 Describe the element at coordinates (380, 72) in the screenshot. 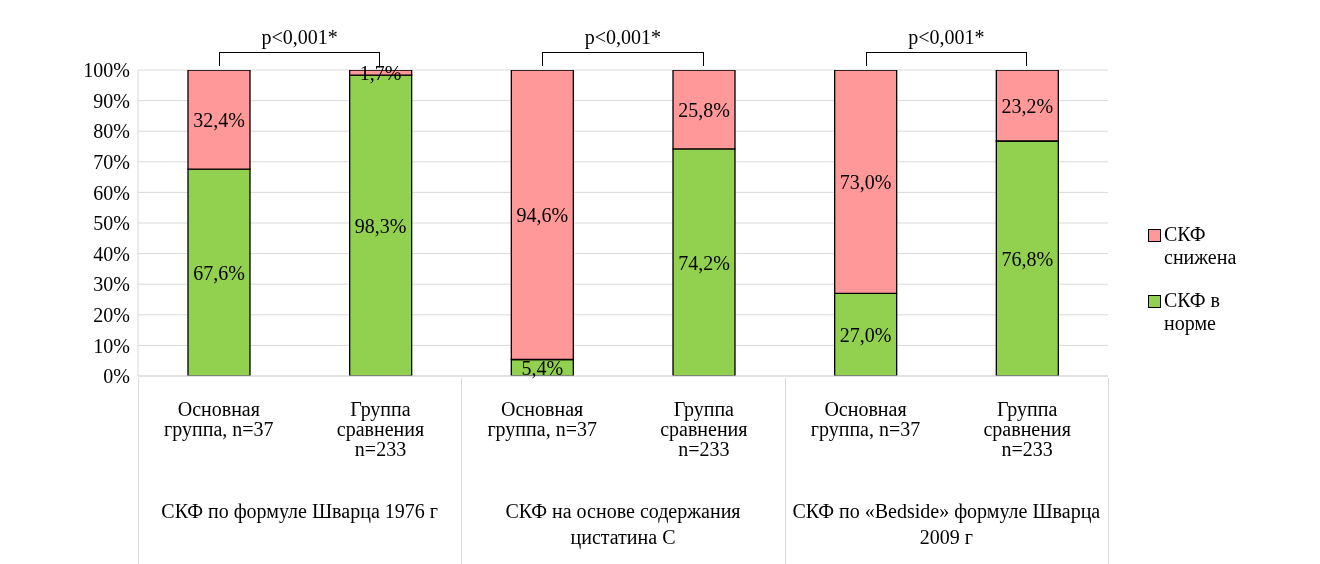

I see `data-label: 1,7%` at that location.